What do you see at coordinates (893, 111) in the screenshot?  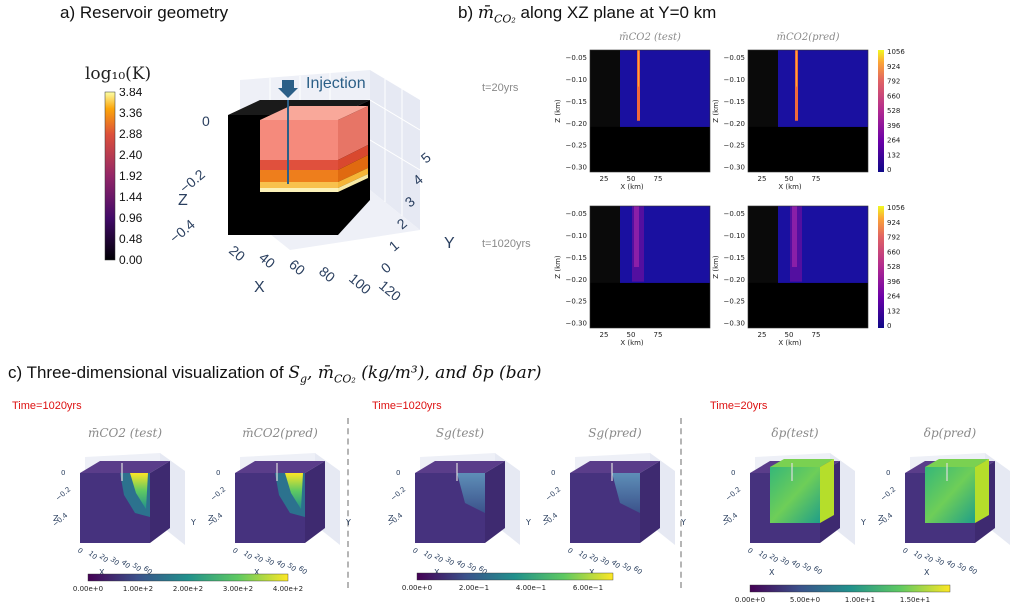 I see `colorbar-tick-label: 528` at bounding box center [893, 111].